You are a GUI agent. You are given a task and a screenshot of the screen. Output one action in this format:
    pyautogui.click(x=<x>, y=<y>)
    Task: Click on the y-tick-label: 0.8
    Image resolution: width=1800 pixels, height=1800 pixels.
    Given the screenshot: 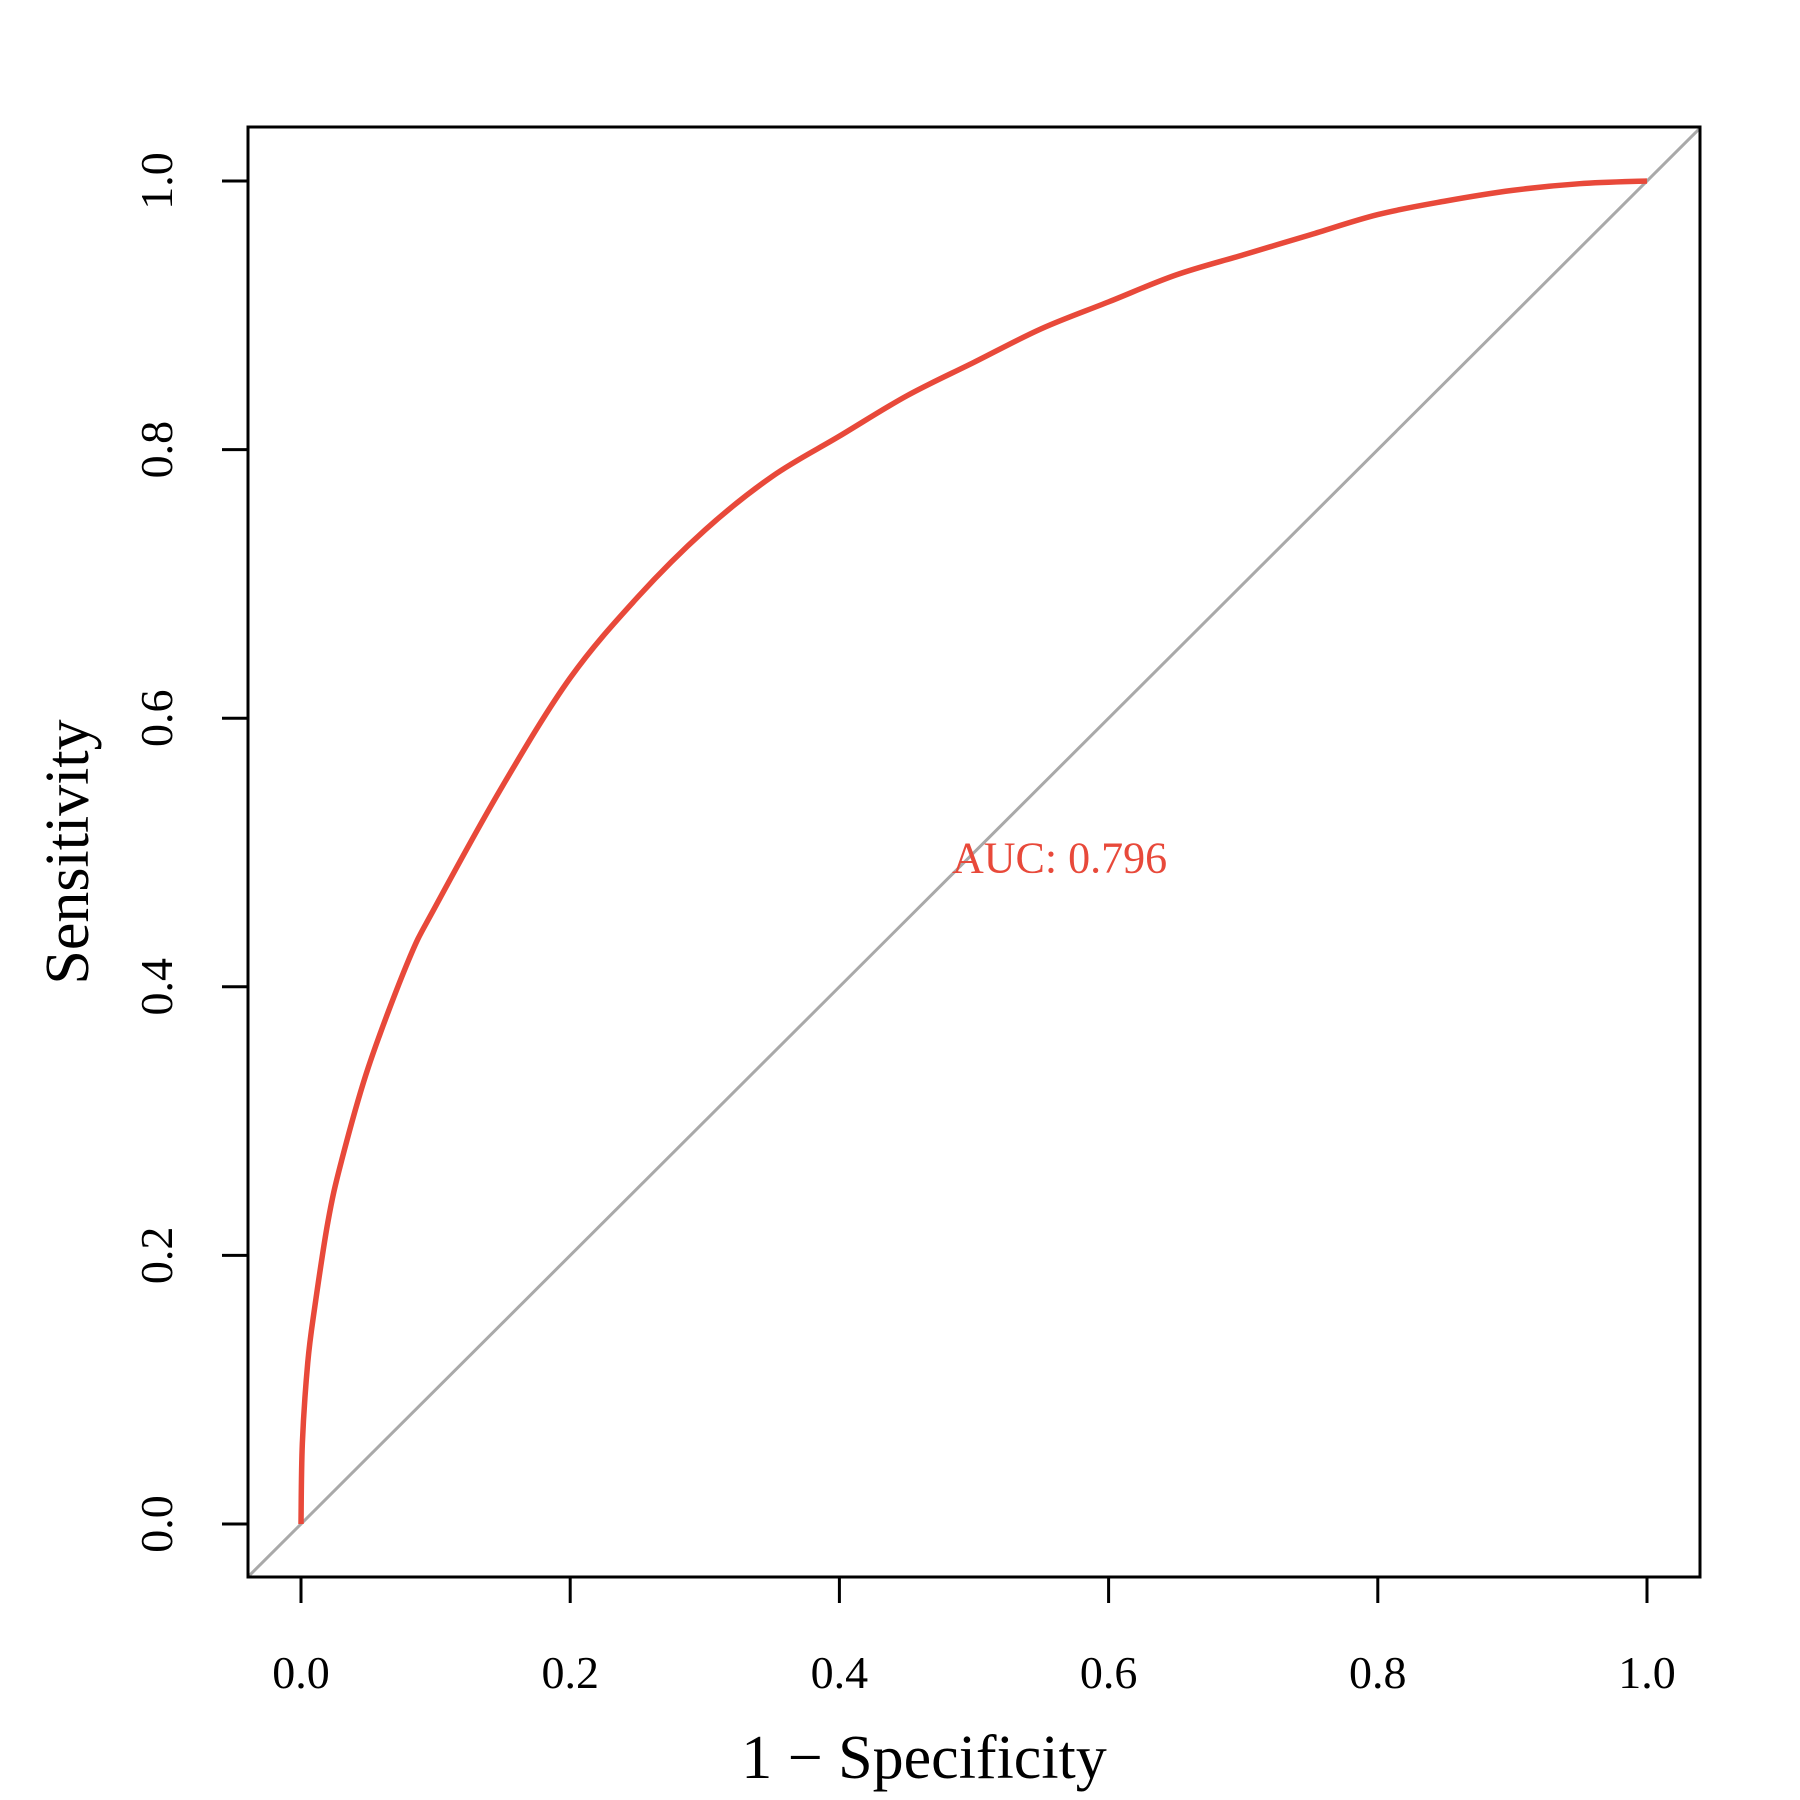 What is the action you would take?
    pyautogui.click(x=156, y=450)
    